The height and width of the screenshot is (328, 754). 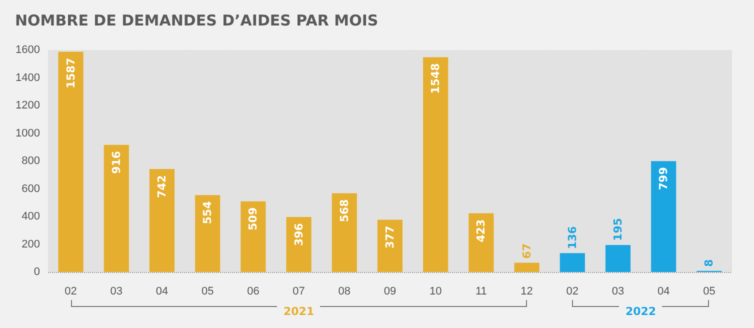 I want to click on x-tick-label: 09, so click(x=390, y=292).